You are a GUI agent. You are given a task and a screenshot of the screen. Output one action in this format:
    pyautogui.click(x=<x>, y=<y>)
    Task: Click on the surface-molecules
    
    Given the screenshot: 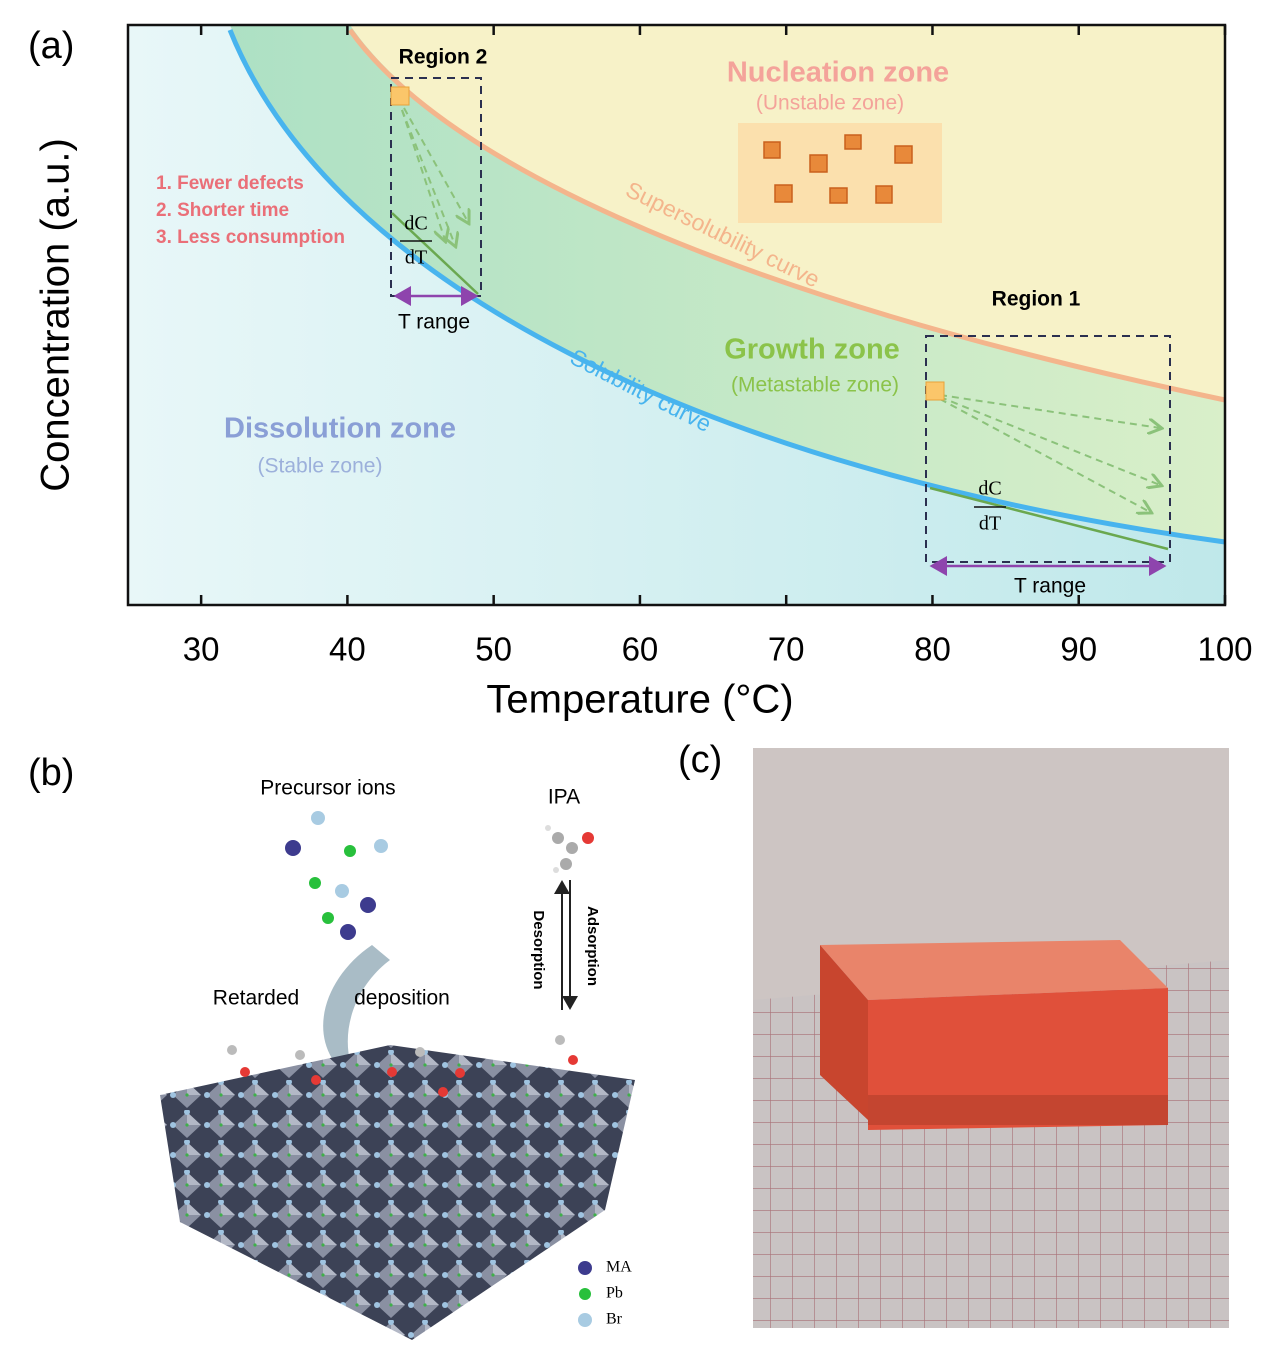 What is the action you would take?
    pyautogui.click(x=402, y=1066)
    